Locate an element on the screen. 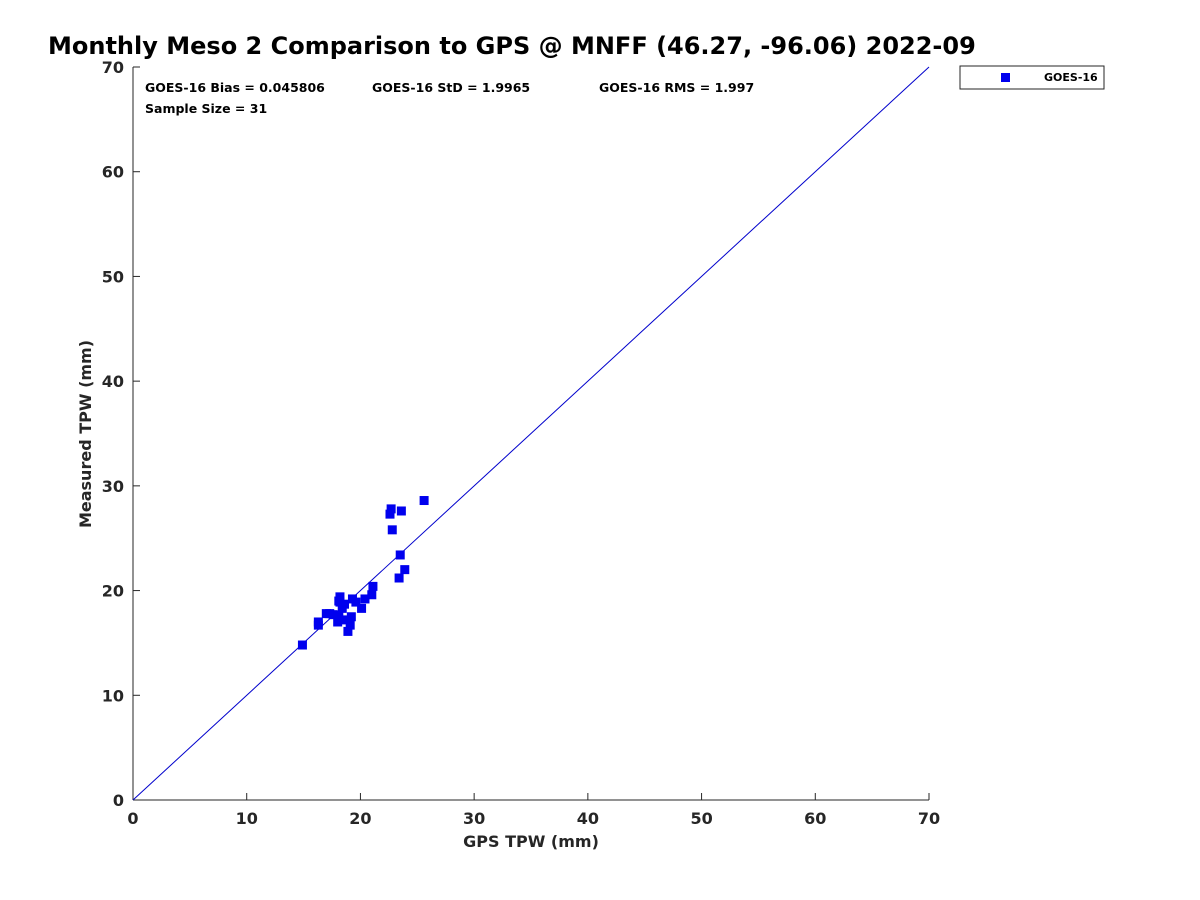 The height and width of the screenshot is (900, 1200). stat-std: GOES-16 StD = 1.9965 is located at coordinates (451, 87).